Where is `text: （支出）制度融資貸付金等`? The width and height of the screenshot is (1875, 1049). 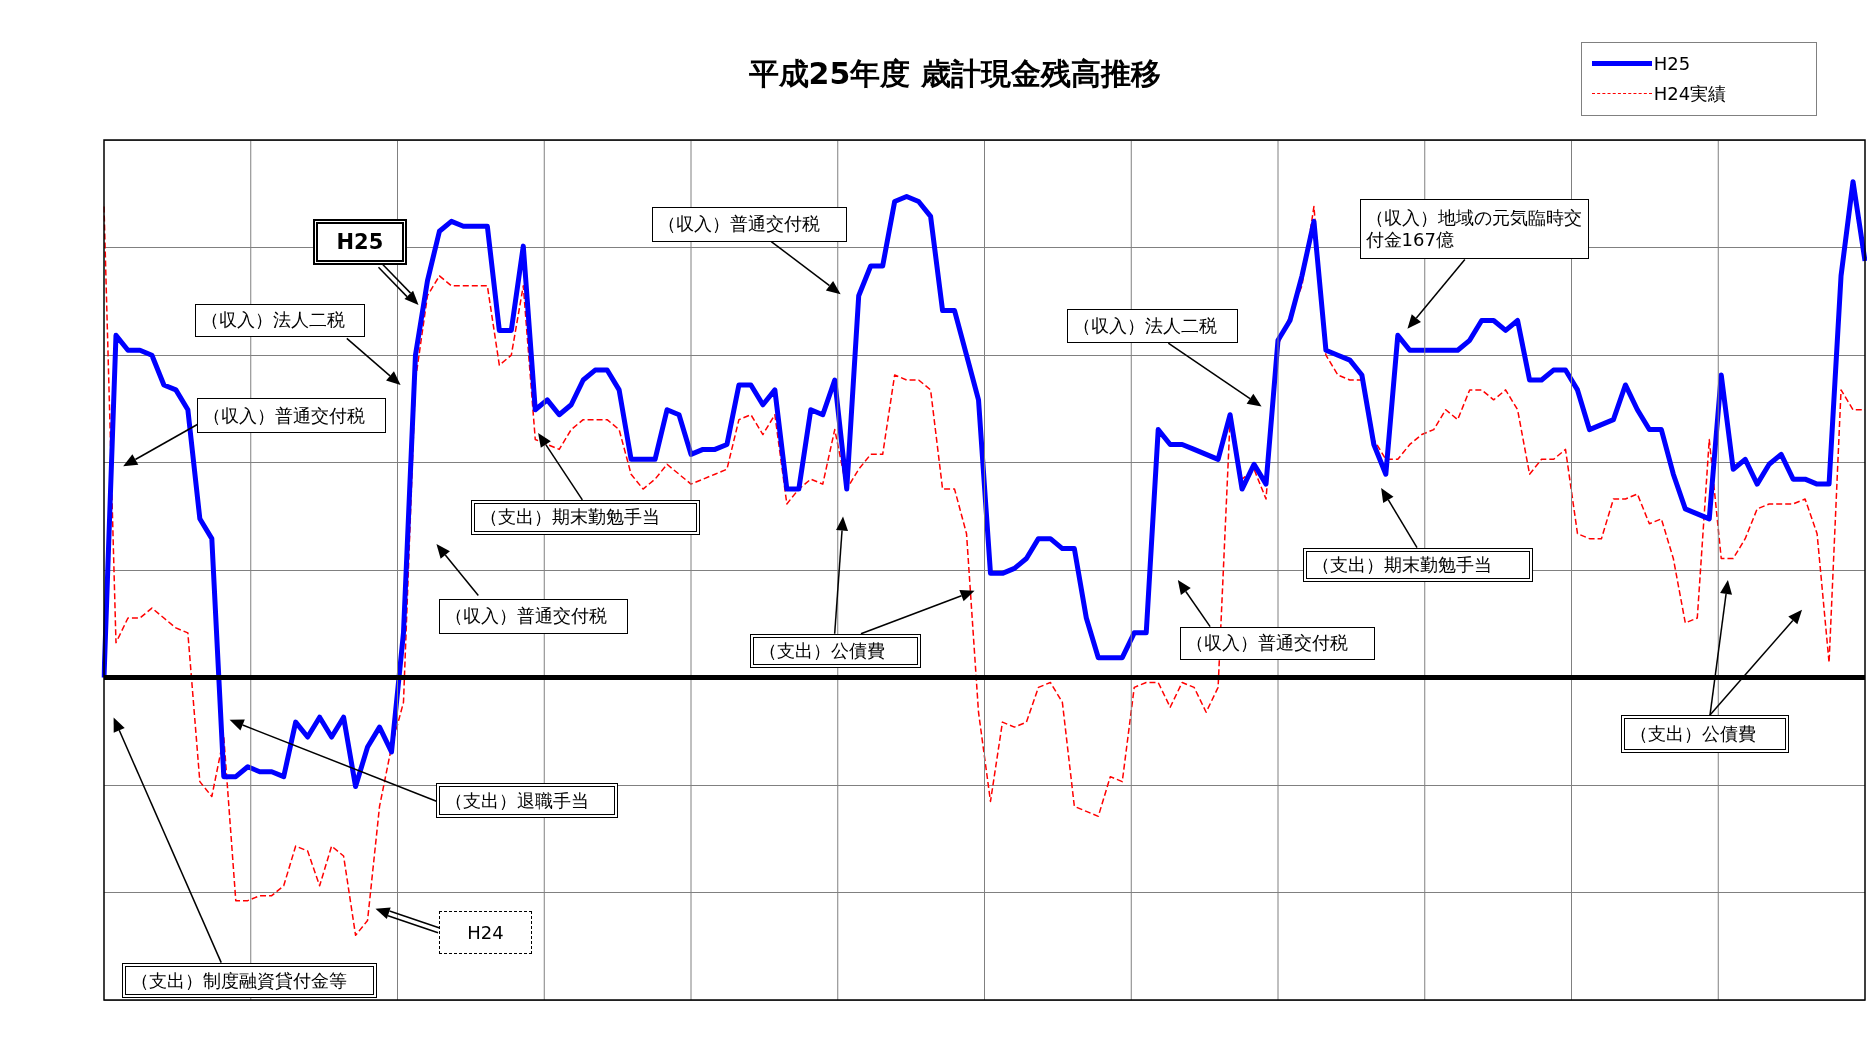 text: （支出）制度融資貸付金等 is located at coordinates (249, 980).